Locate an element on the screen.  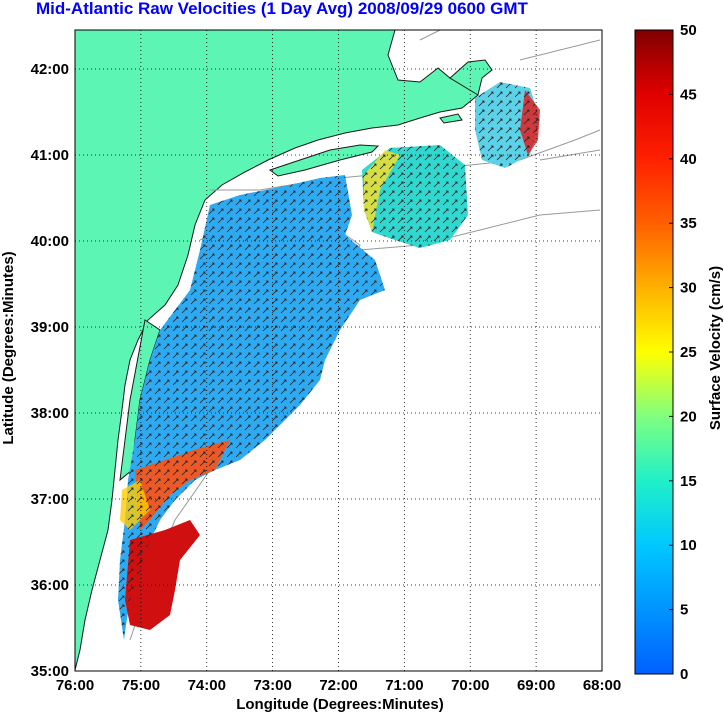
x-tick-label: 68:00 is located at coordinates (602, 685).